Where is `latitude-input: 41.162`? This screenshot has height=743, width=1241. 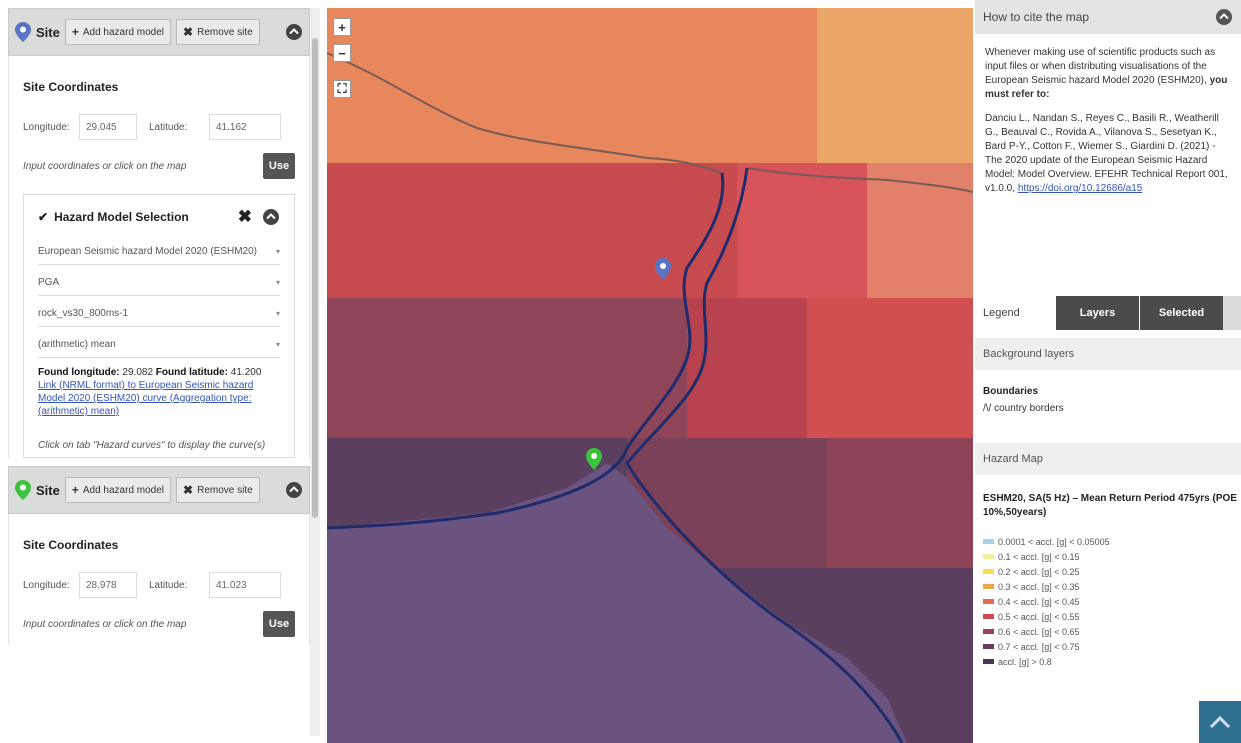 latitude-input: 41.162 is located at coordinates (245, 127).